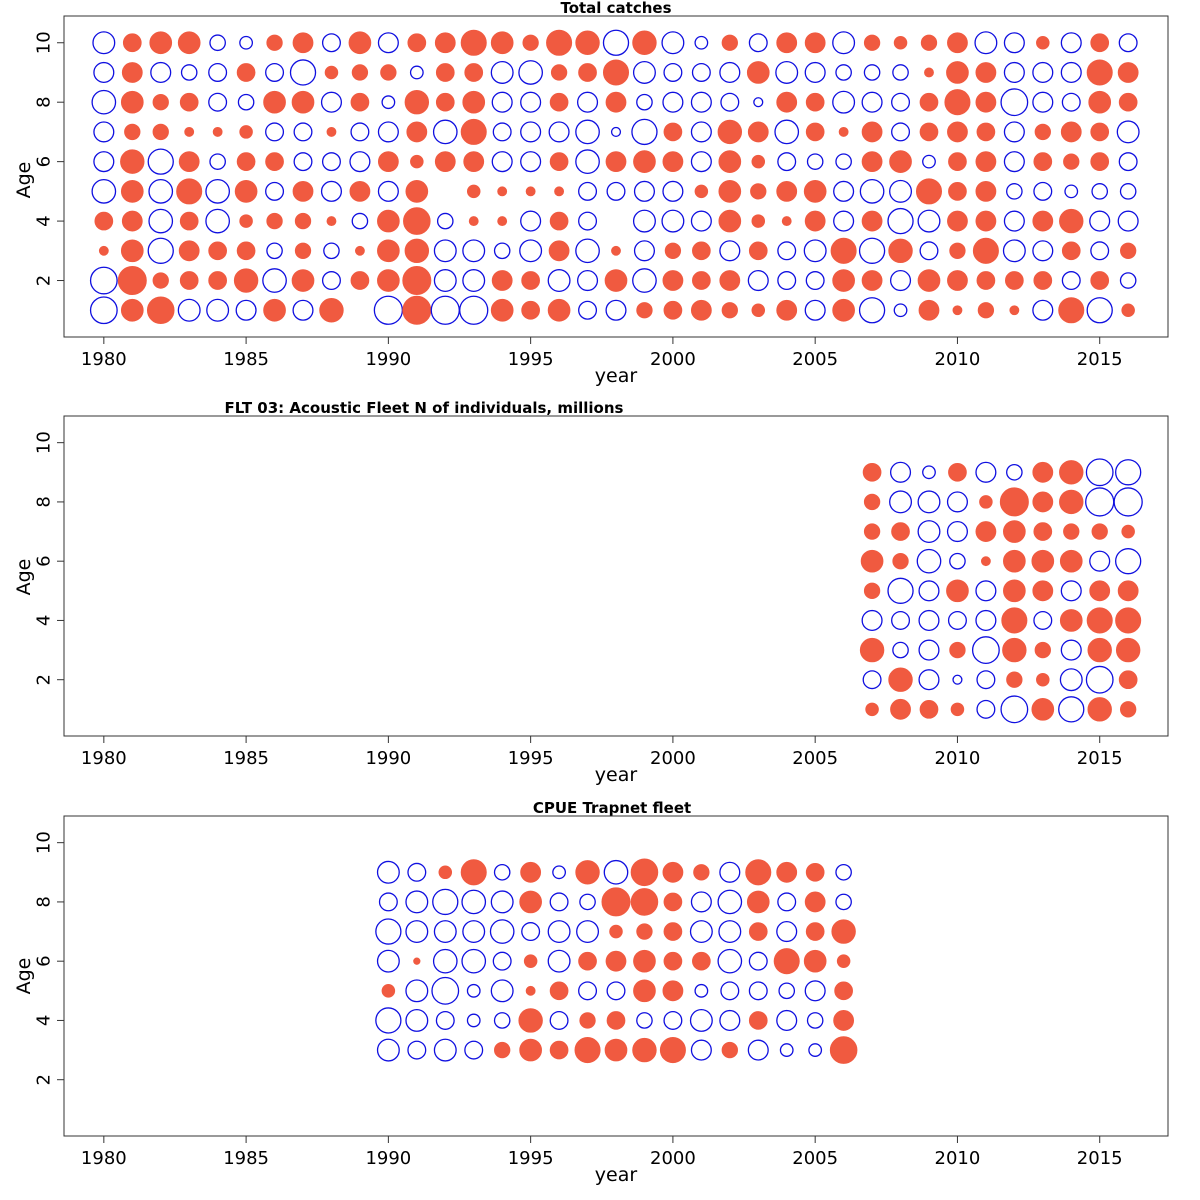  What do you see at coordinates (44, 442) in the screenshot?
I see `y-tick-label: 10` at bounding box center [44, 442].